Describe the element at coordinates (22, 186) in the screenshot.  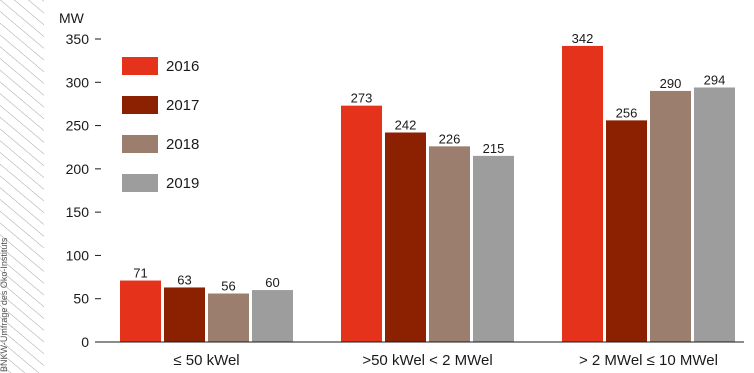
I see `decorative-hatch-strip` at that location.